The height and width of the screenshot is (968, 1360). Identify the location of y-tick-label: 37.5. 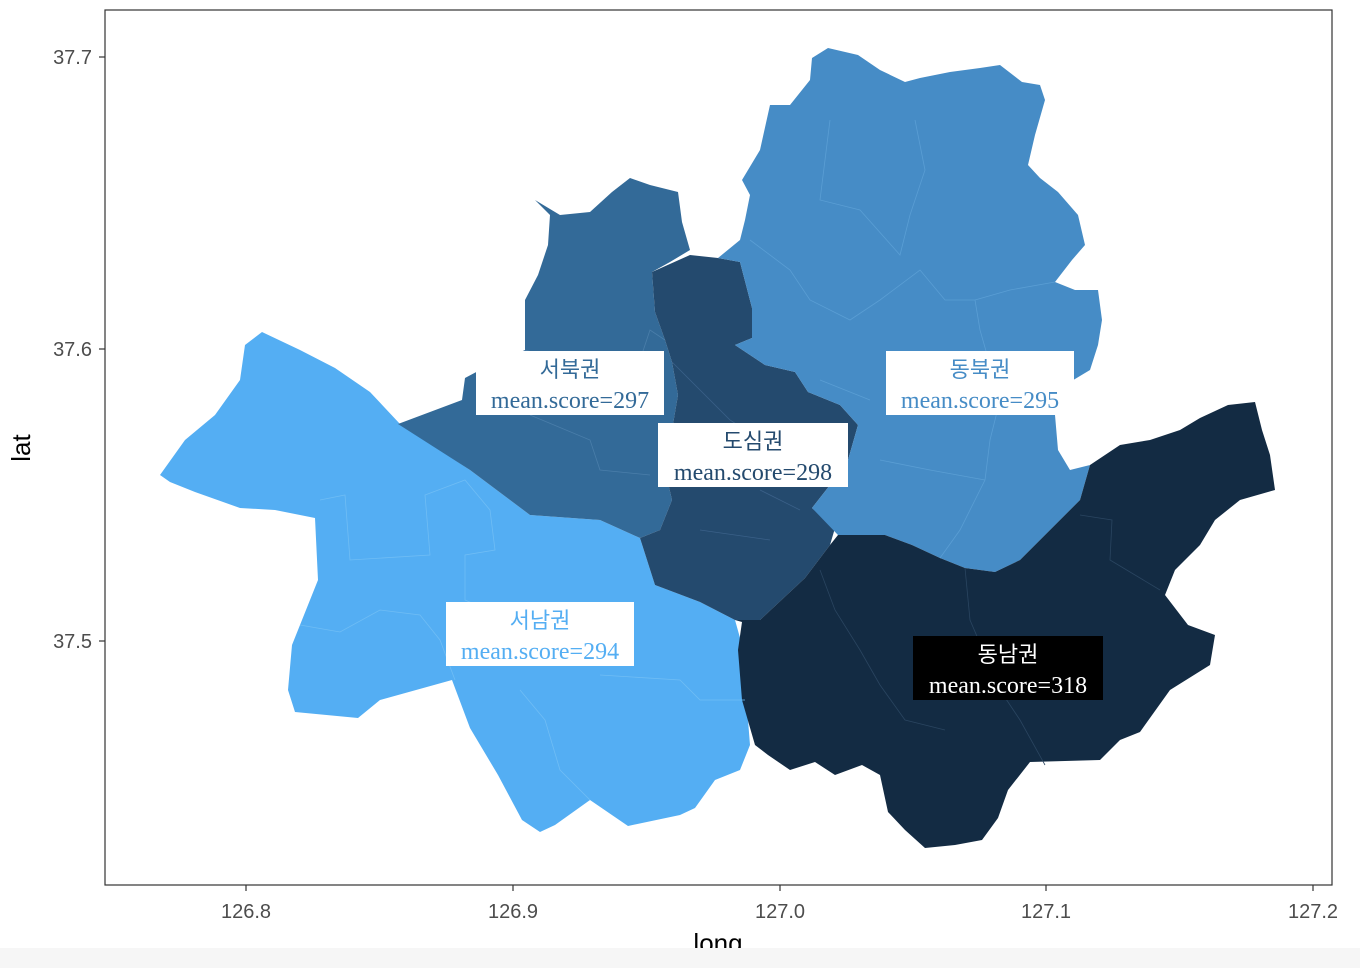
(72, 642).